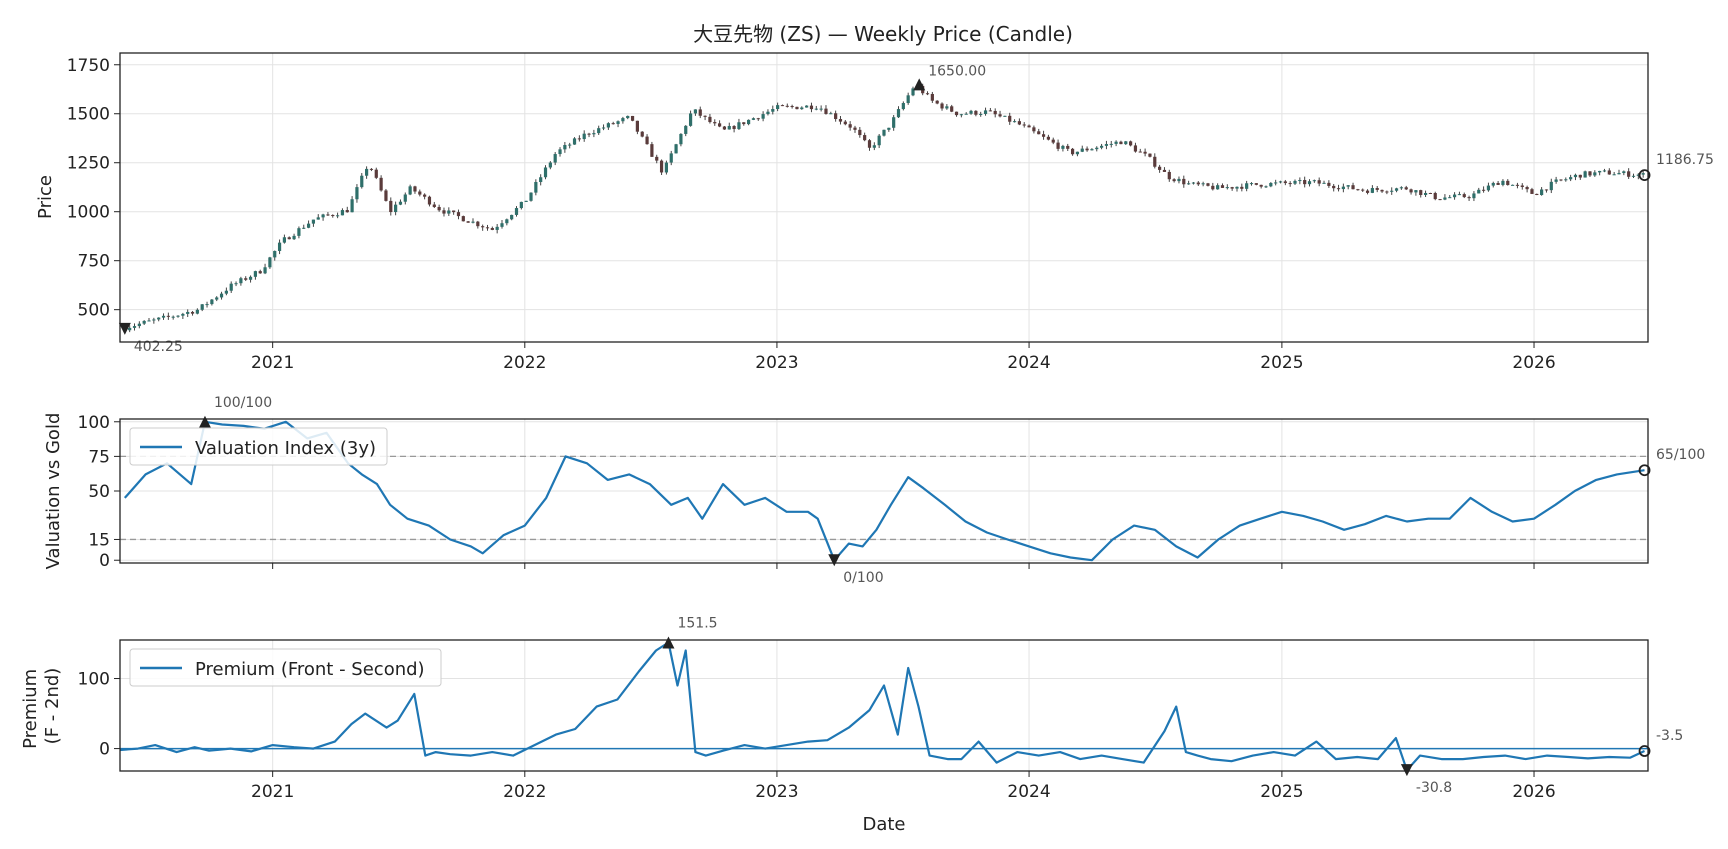  Describe the element at coordinates (88, 66) in the screenshot. I see `y-tick-label: 1750` at that location.